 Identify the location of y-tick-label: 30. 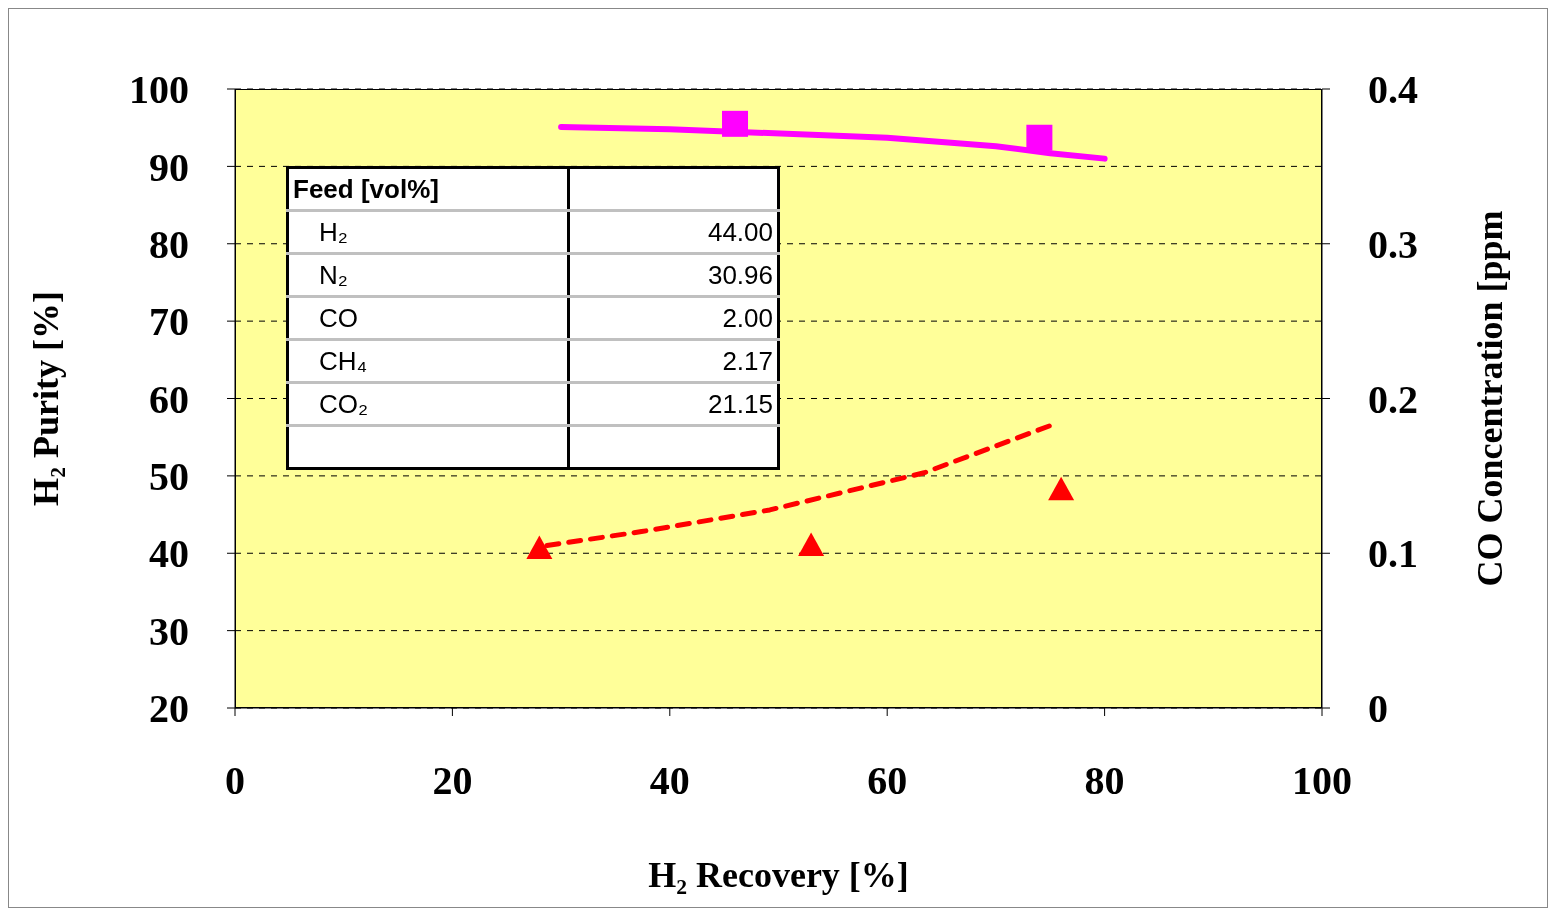
(169, 631).